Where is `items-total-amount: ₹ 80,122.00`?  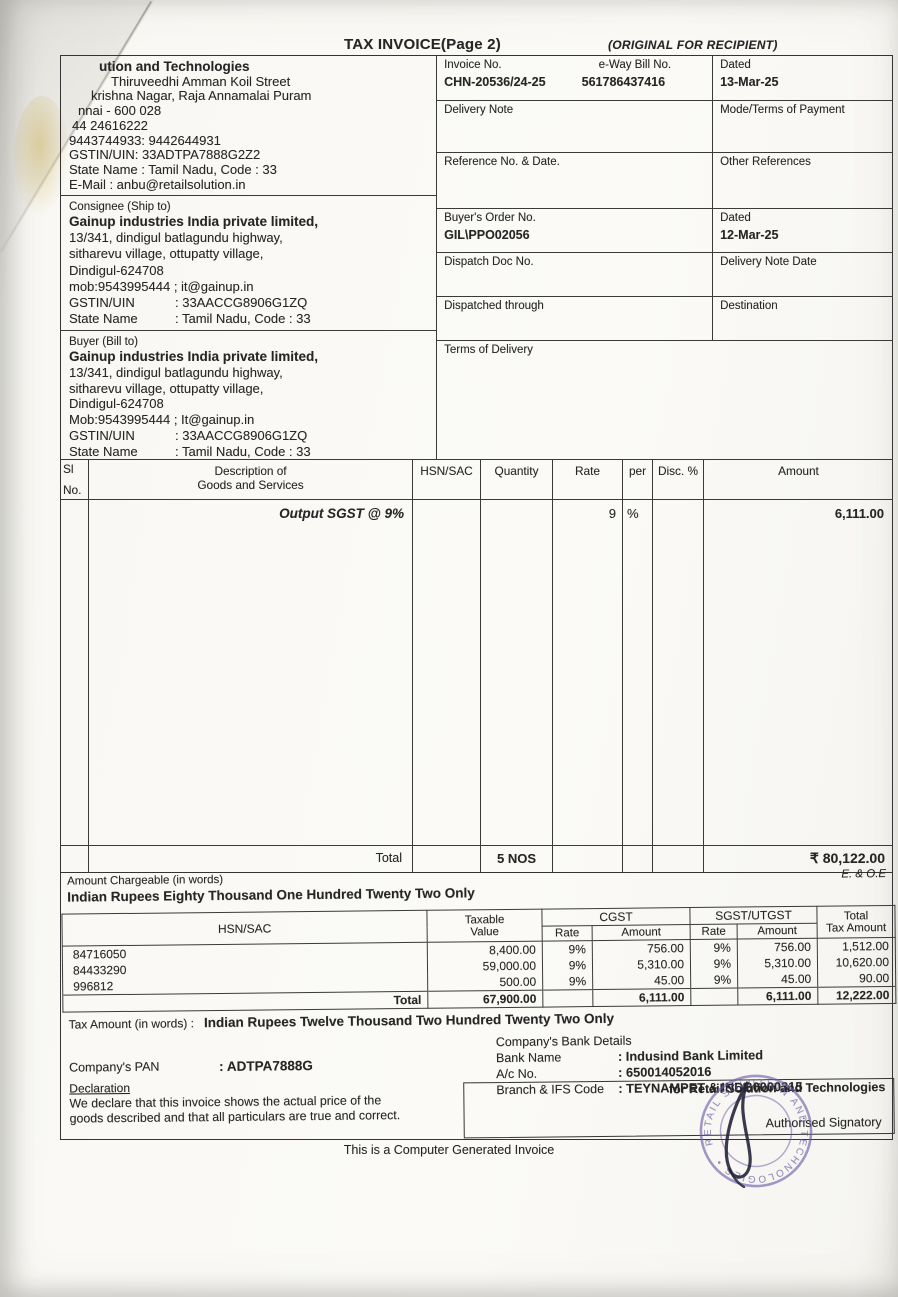 items-total-amount: ₹ 80,122.00 is located at coordinates (798, 858).